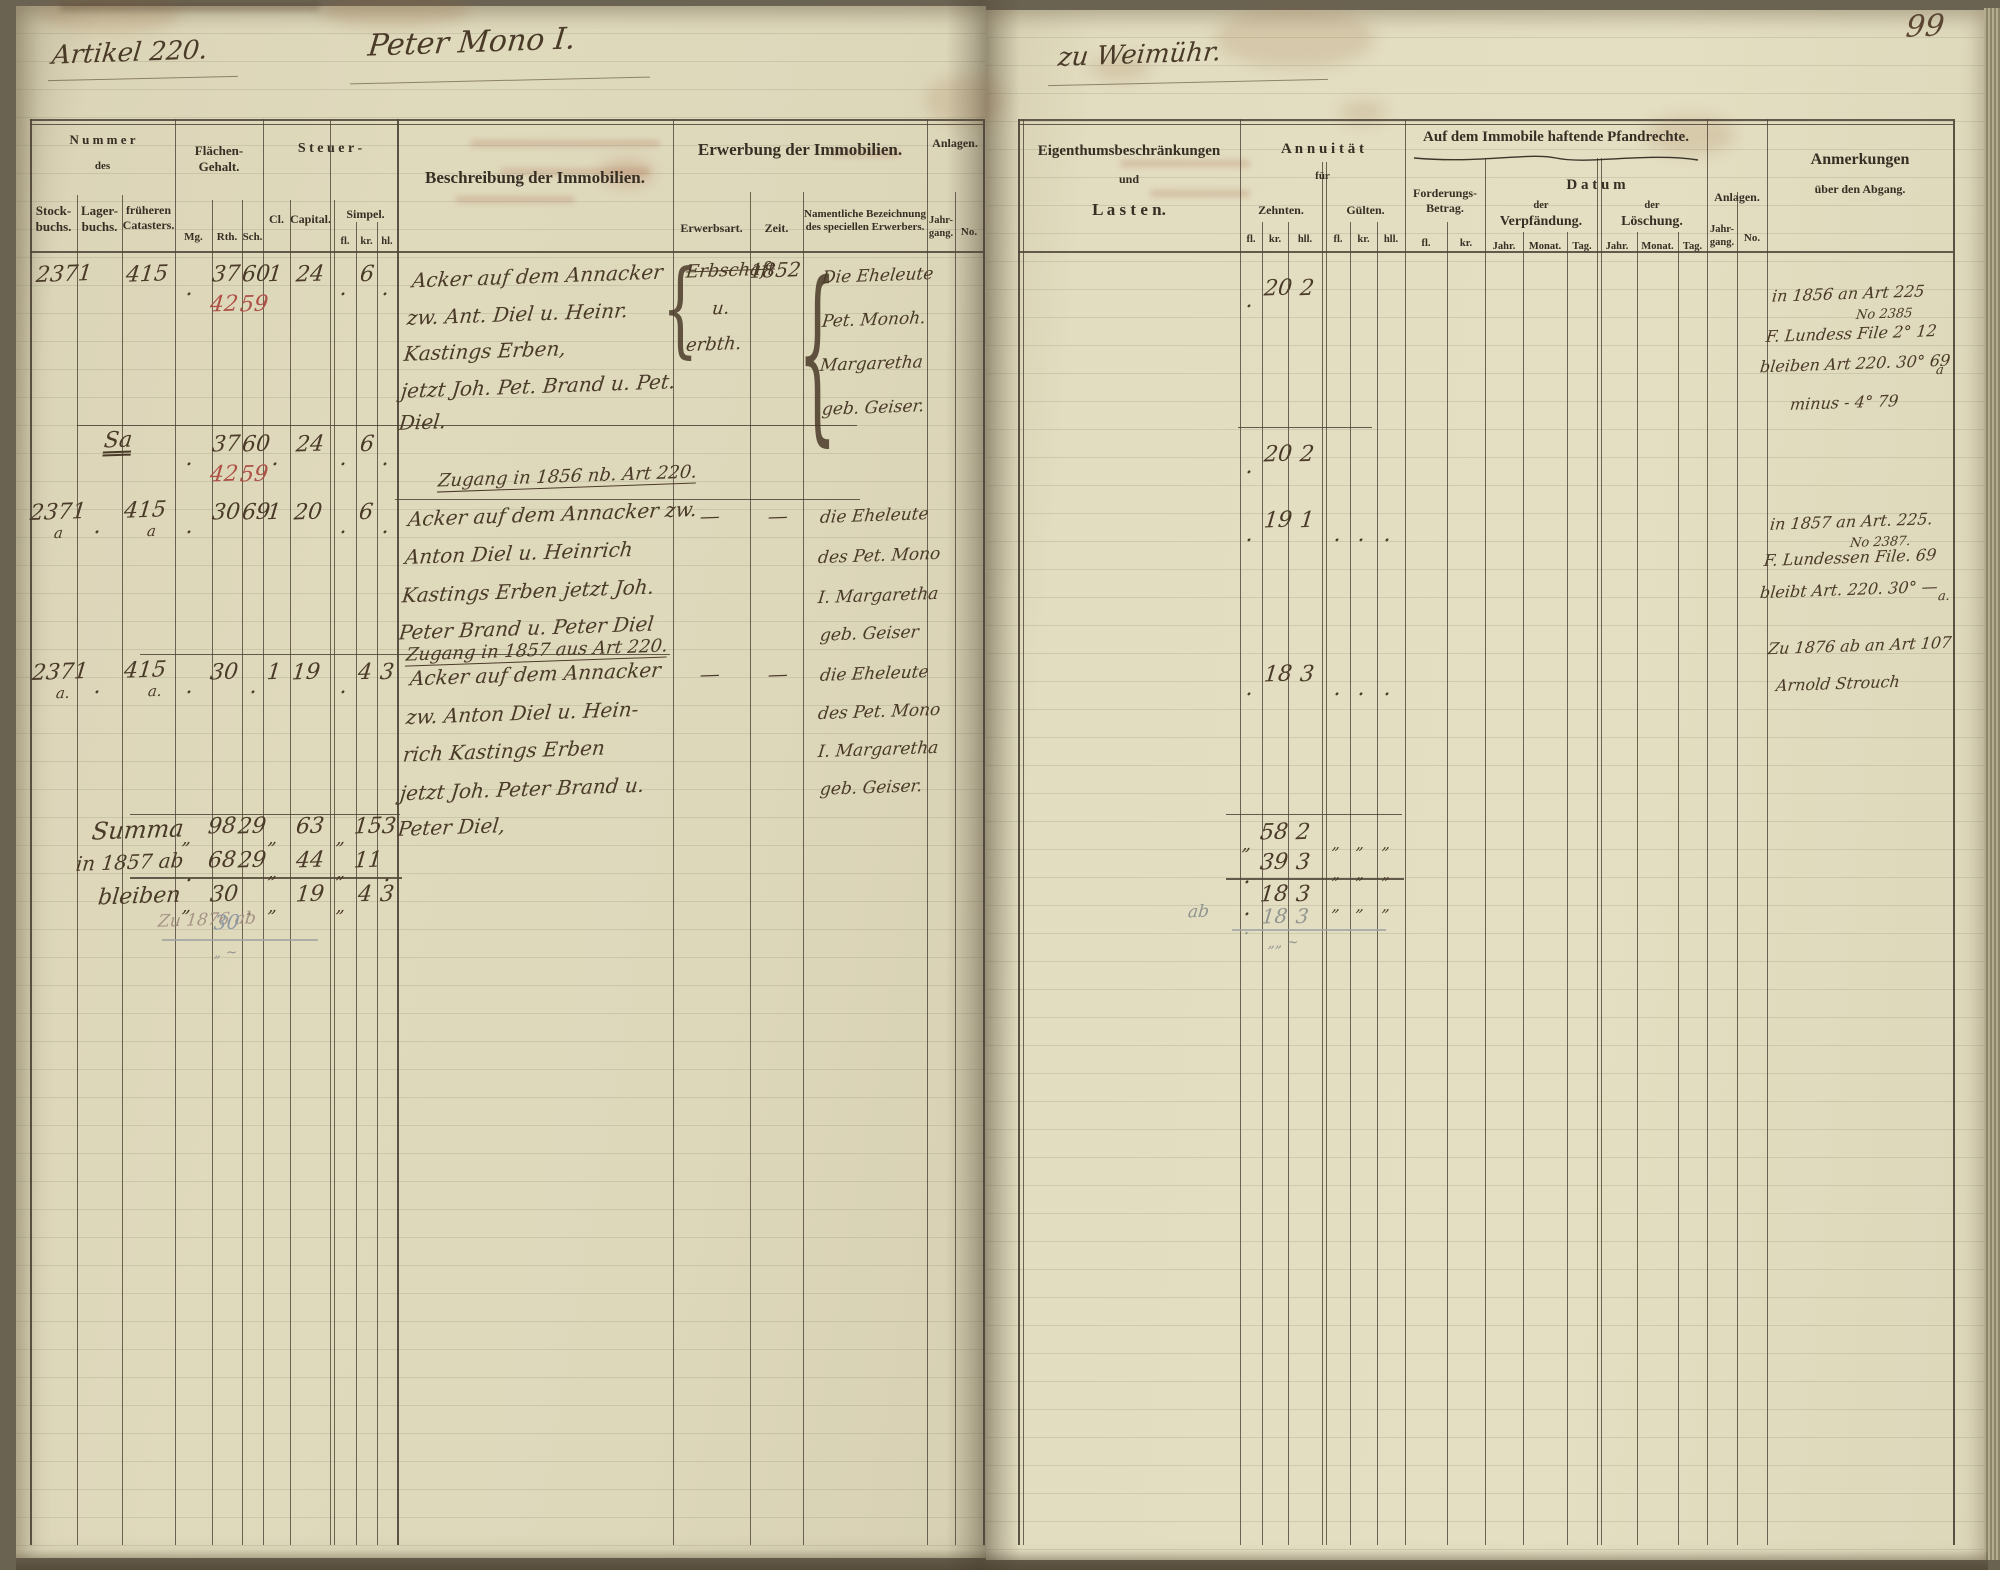  What do you see at coordinates (387, 672) in the screenshot?
I see `entry-hl: 3` at bounding box center [387, 672].